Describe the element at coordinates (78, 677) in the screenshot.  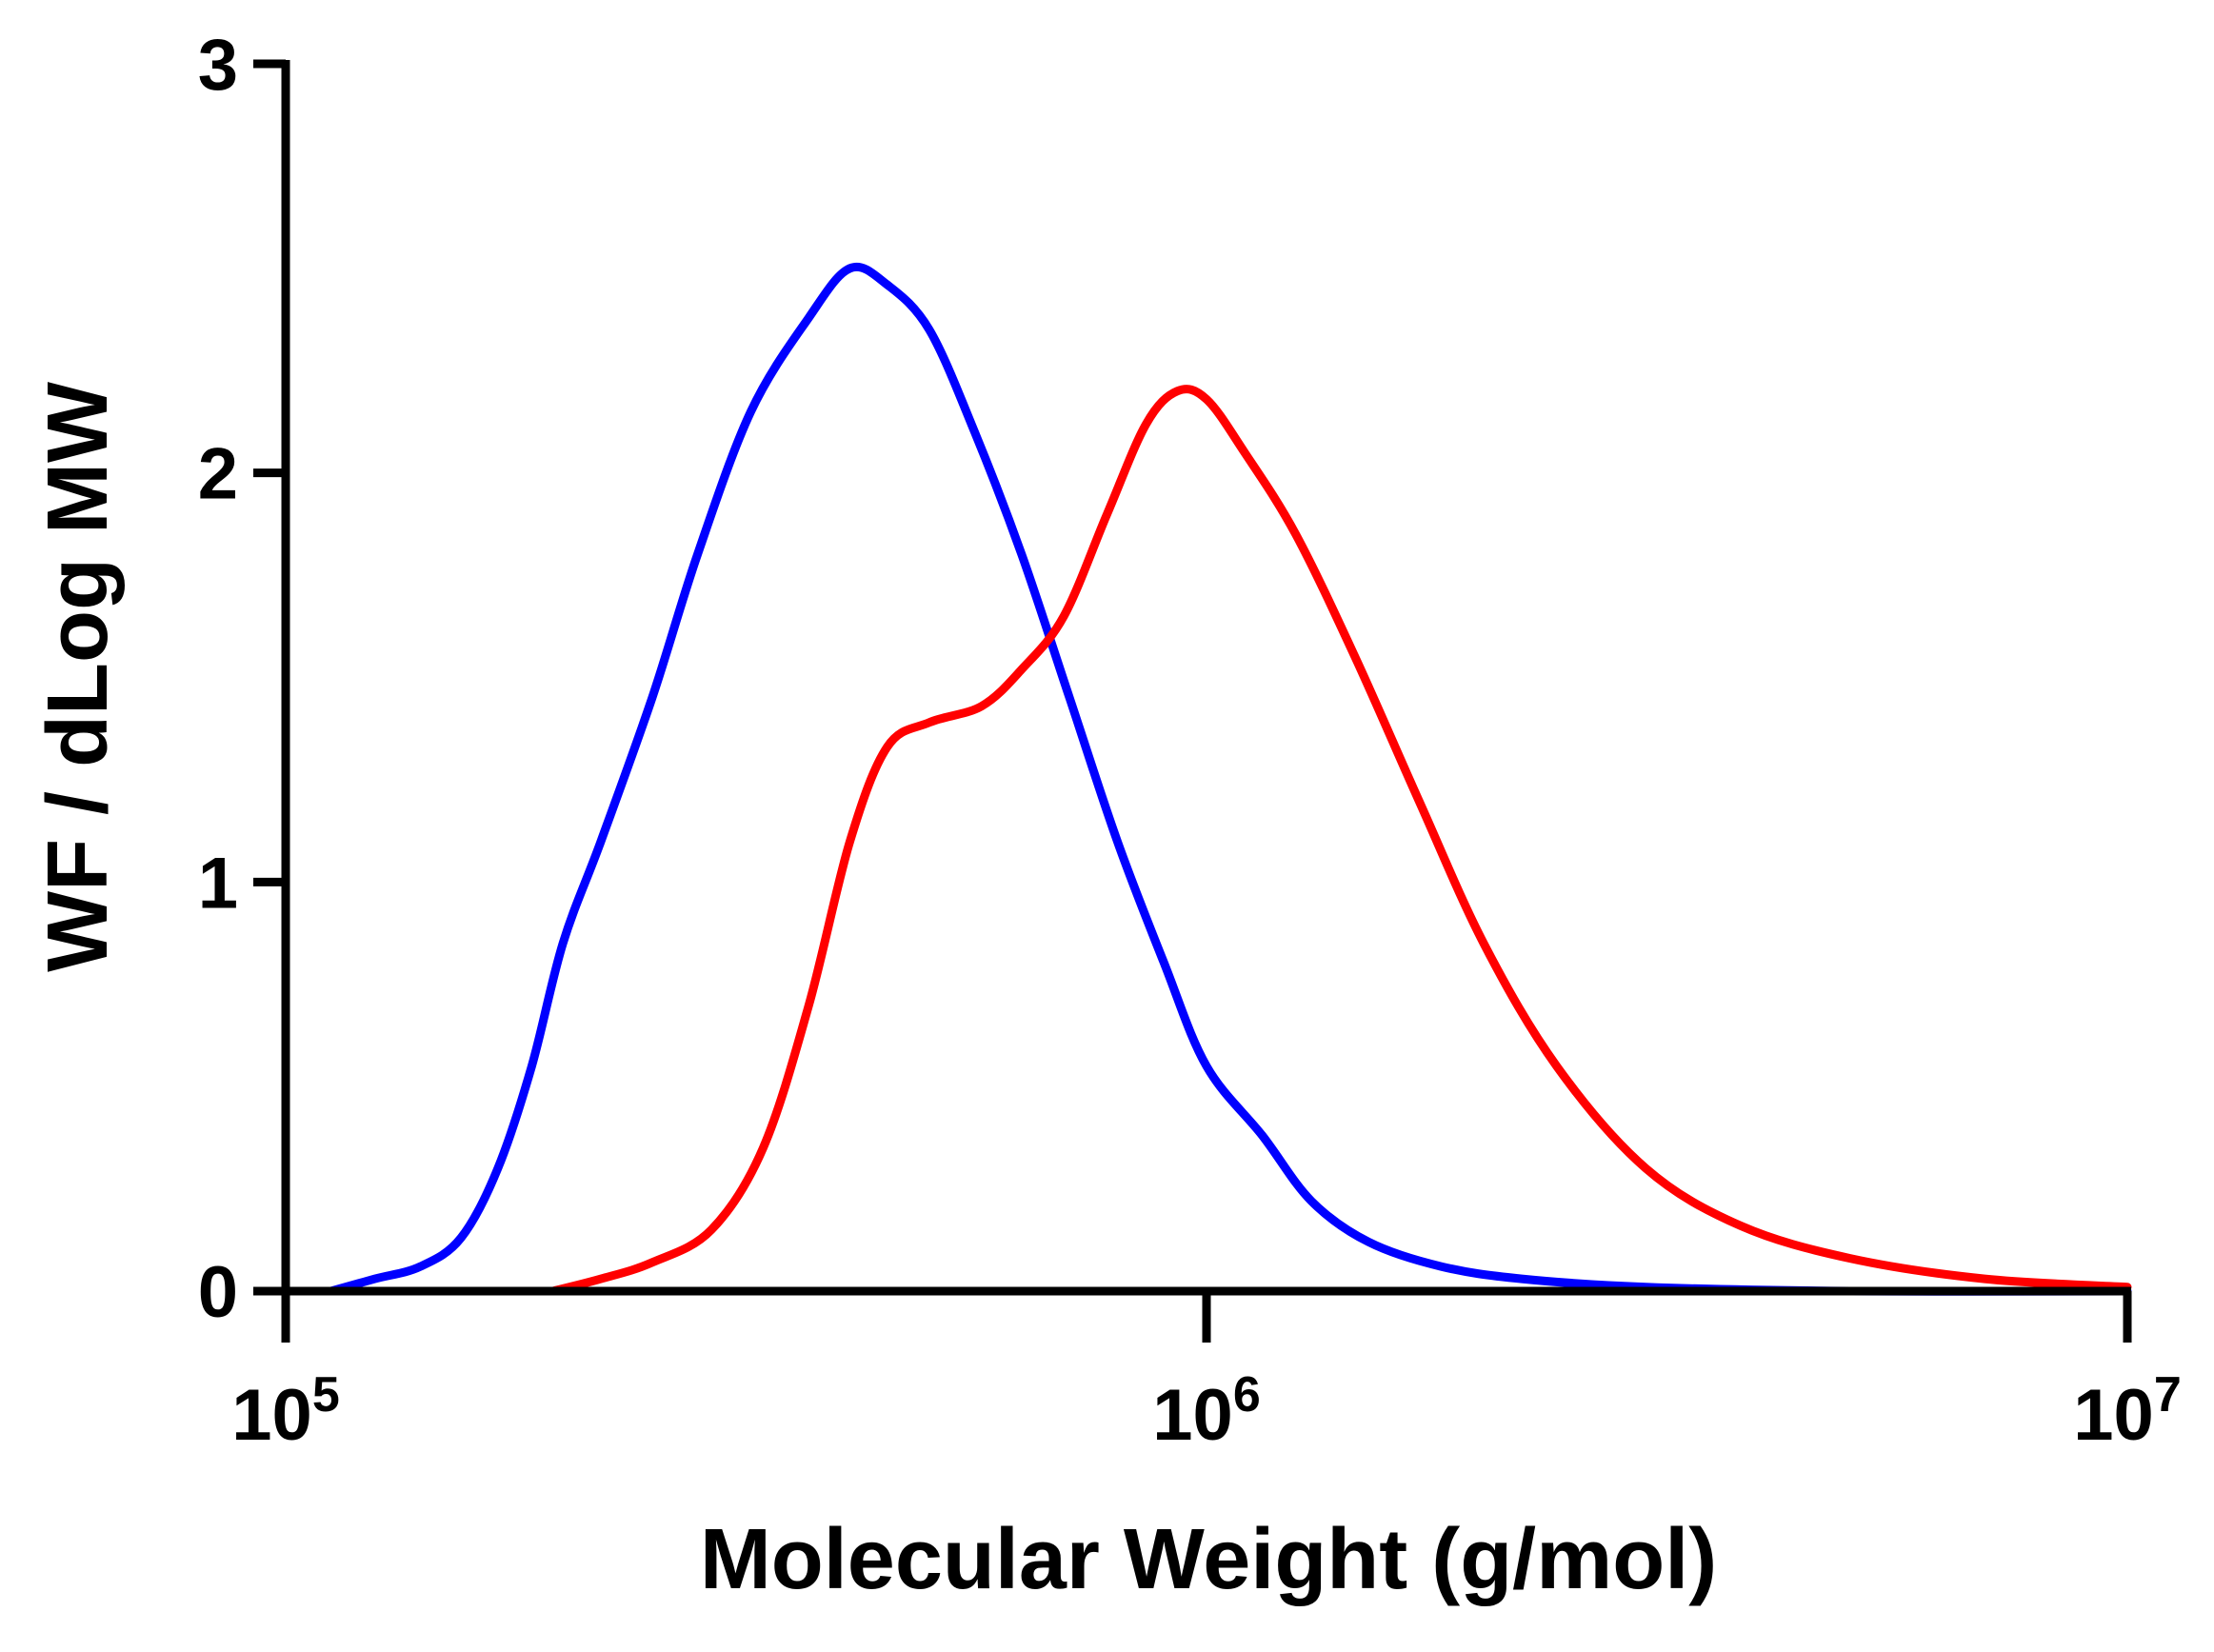
I see `y-axis-title: WF / dLog MW` at that location.